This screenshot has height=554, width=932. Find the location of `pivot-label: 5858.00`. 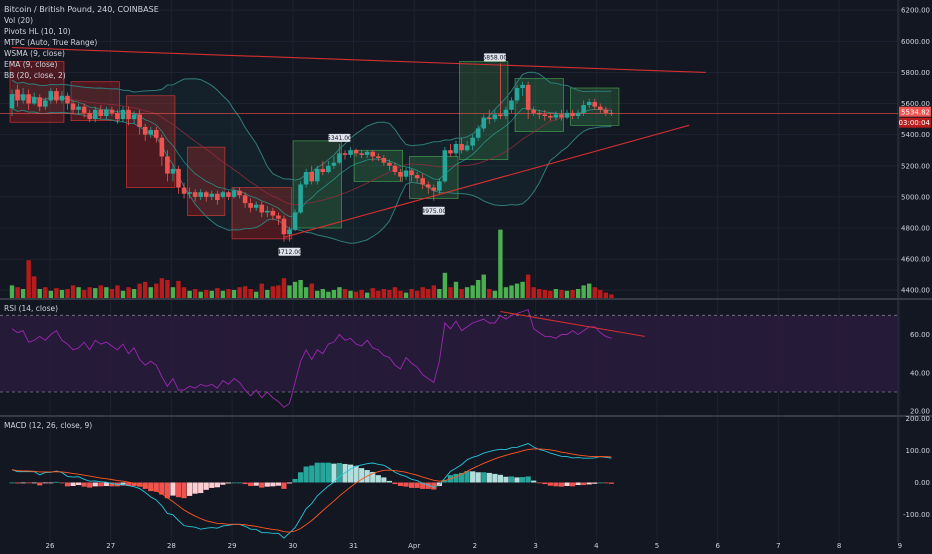

pivot-label: 5858.00 is located at coordinates (494, 57).